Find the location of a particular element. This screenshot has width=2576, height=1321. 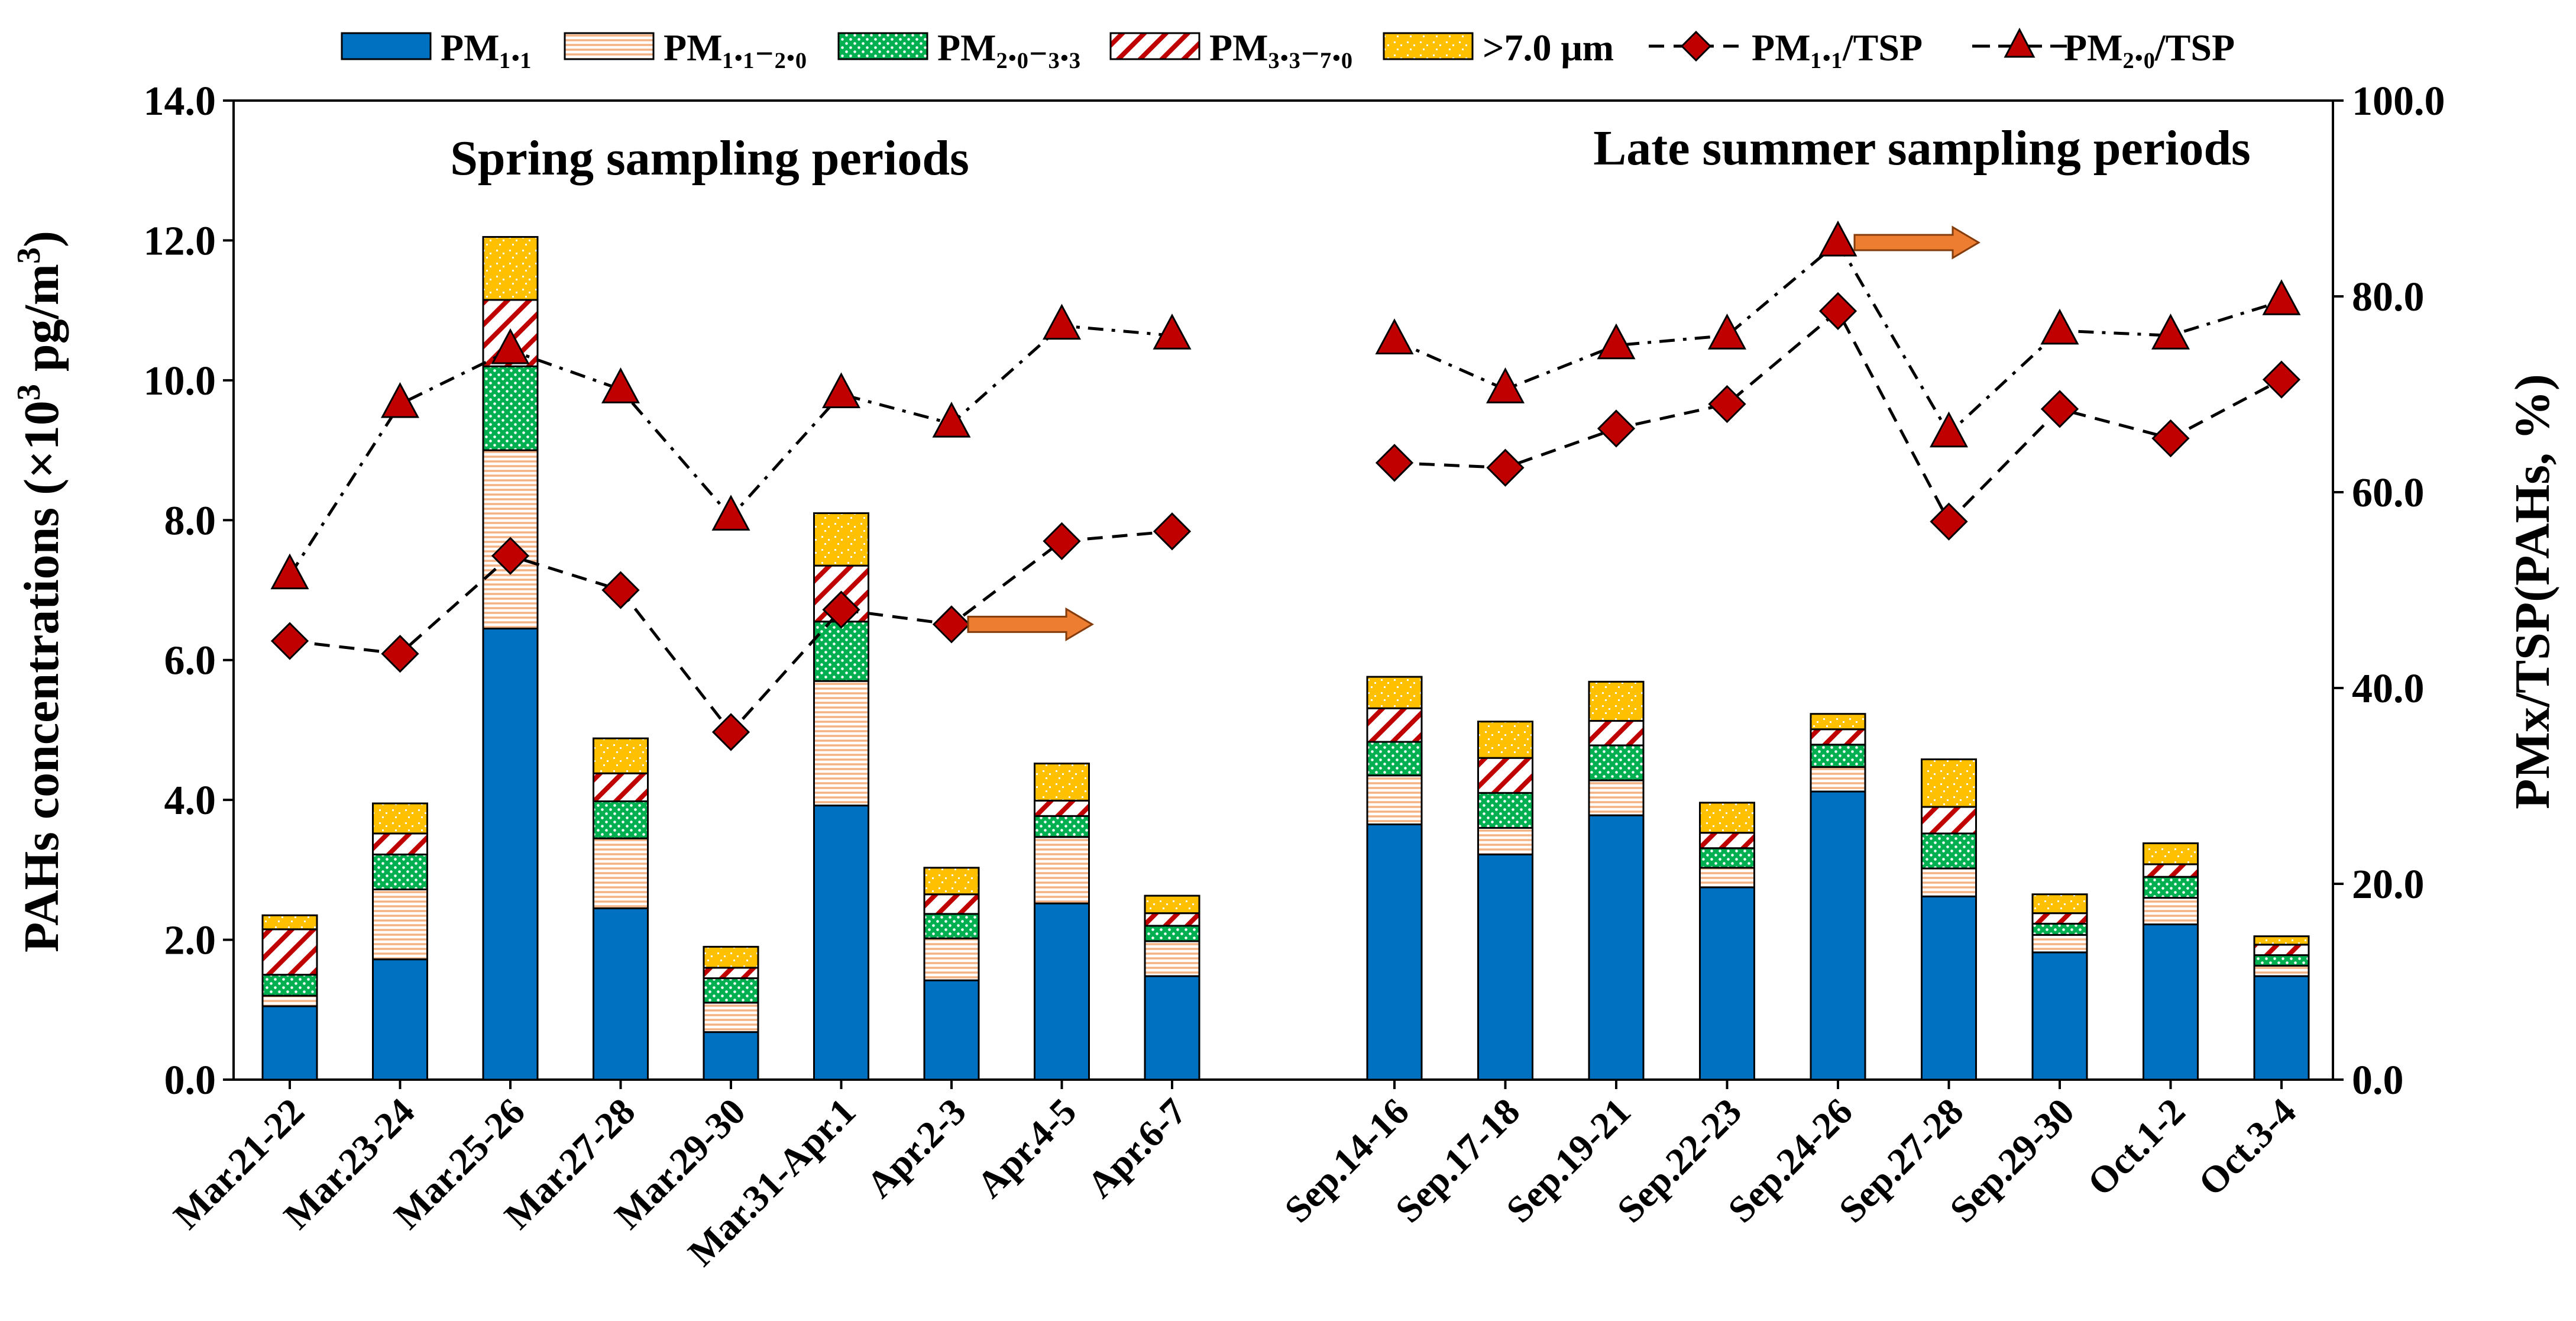

group-label-late-summer: Late summer sampling periods is located at coordinates (1922, 148).